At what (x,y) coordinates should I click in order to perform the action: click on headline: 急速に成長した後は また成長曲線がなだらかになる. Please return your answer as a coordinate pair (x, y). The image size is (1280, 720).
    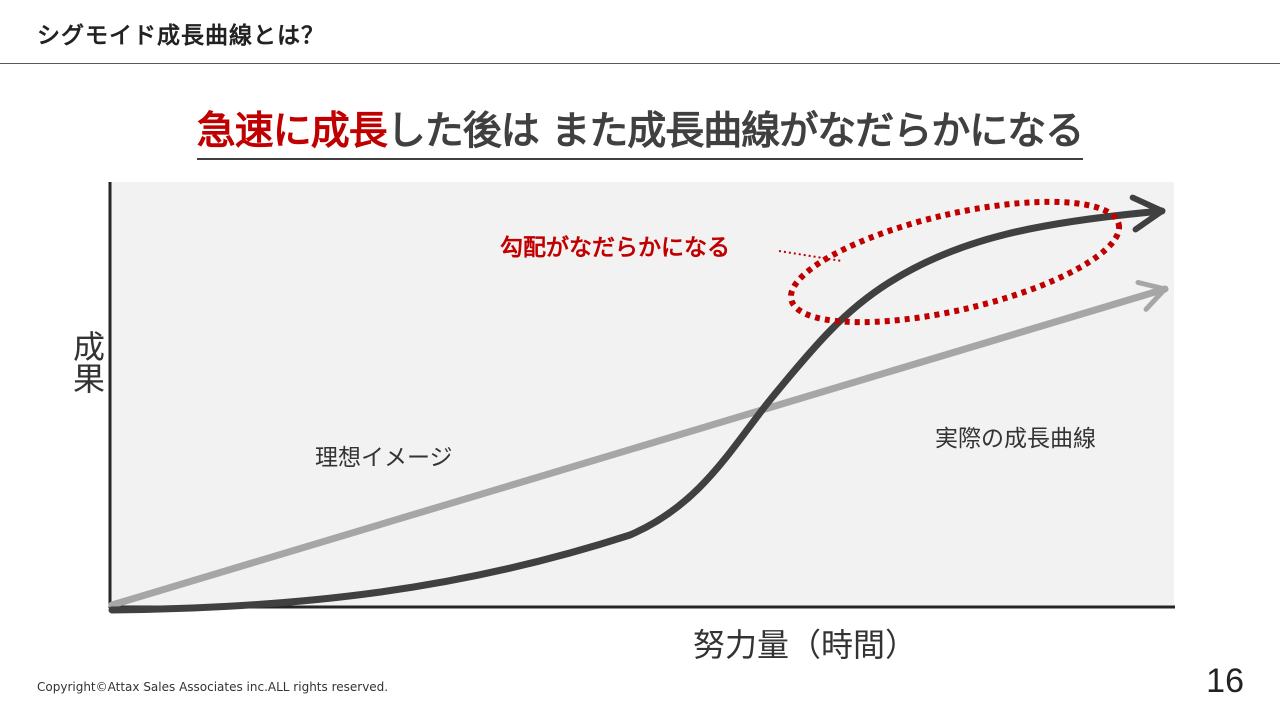
    Looking at the image, I should click on (640, 130).